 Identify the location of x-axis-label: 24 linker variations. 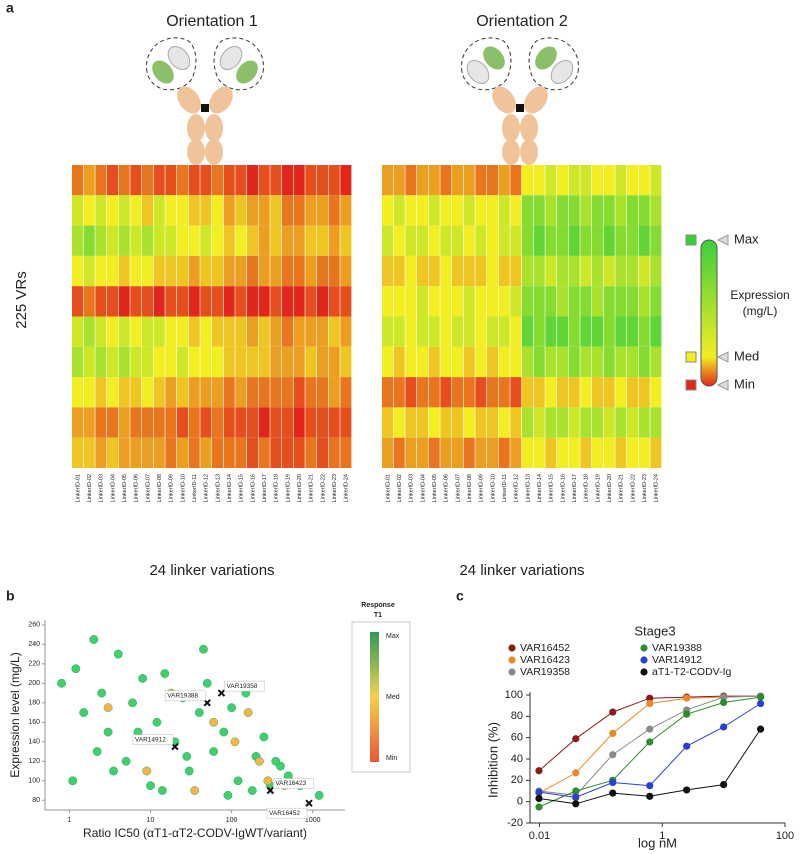
(521, 570).